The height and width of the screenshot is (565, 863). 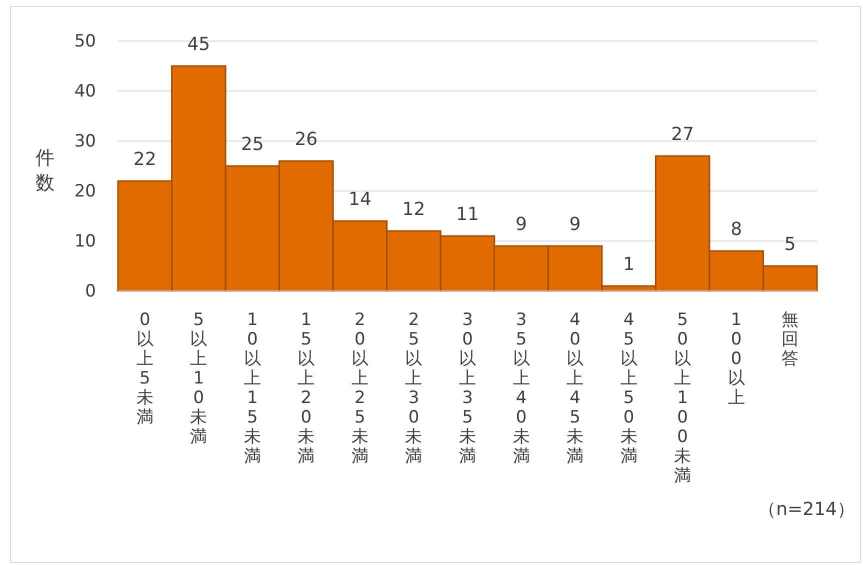 What do you see at coordinates (144, 159) in the screenshot?
I see `data-label: 22` at bounding box center [144, 159].